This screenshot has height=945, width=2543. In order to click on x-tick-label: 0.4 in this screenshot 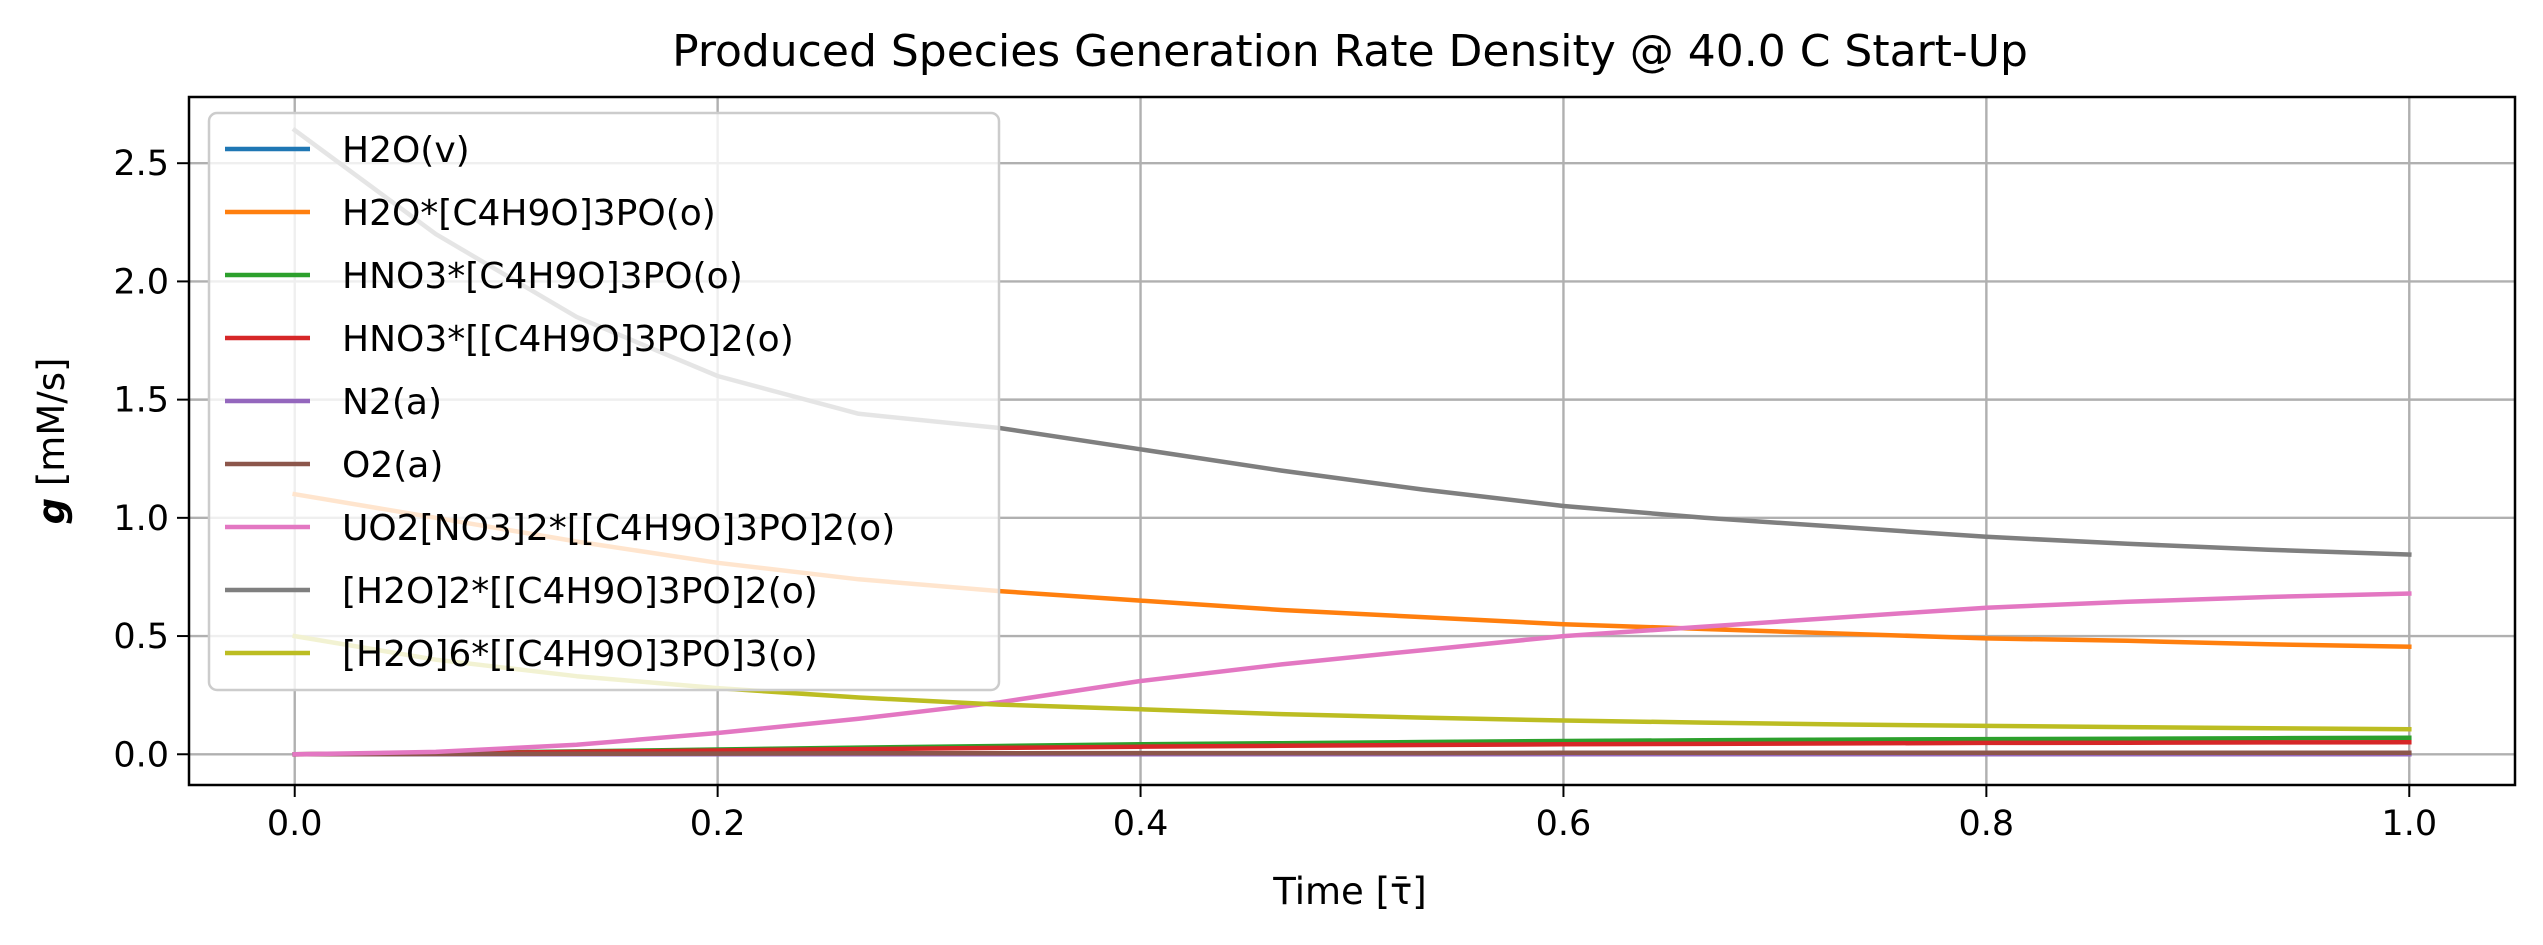, I will do `click(1141, 824)`.